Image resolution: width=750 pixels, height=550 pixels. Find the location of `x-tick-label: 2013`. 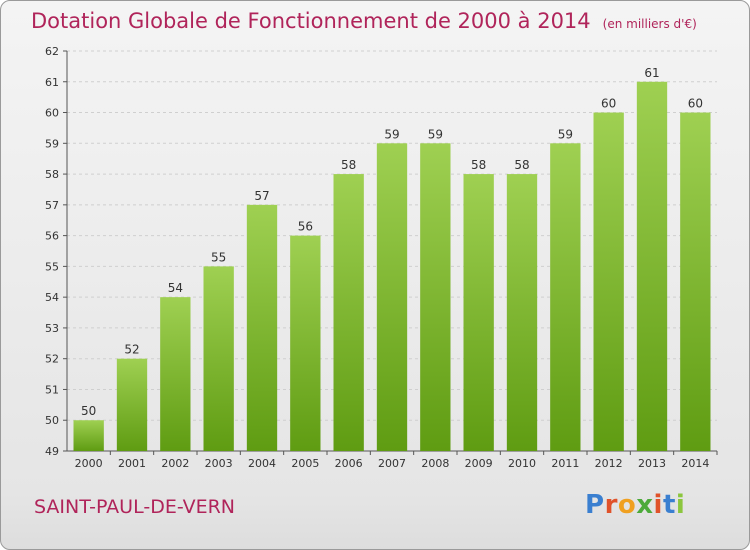

x-tick-label: 2013 is located at coordinates (652, 463).